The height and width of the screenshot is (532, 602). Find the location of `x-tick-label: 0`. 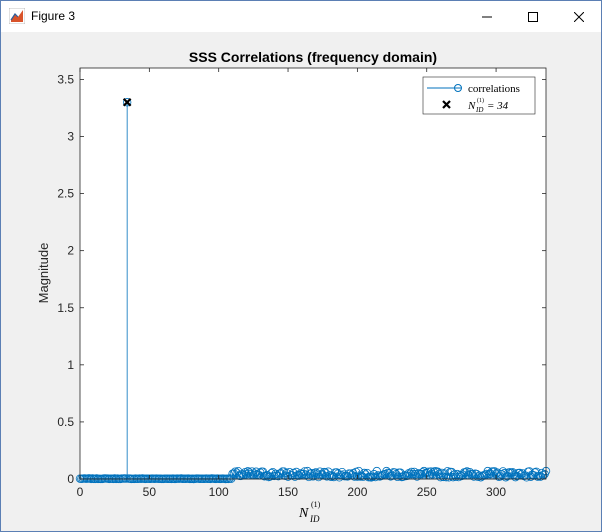

x-tick-label: 0 is located at coordinates (80, 492).